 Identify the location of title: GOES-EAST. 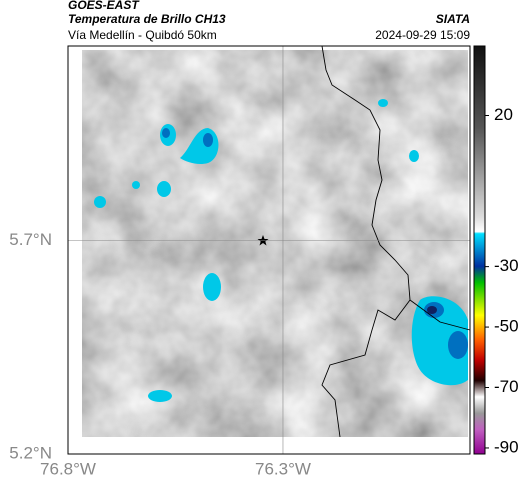
(104, 6).